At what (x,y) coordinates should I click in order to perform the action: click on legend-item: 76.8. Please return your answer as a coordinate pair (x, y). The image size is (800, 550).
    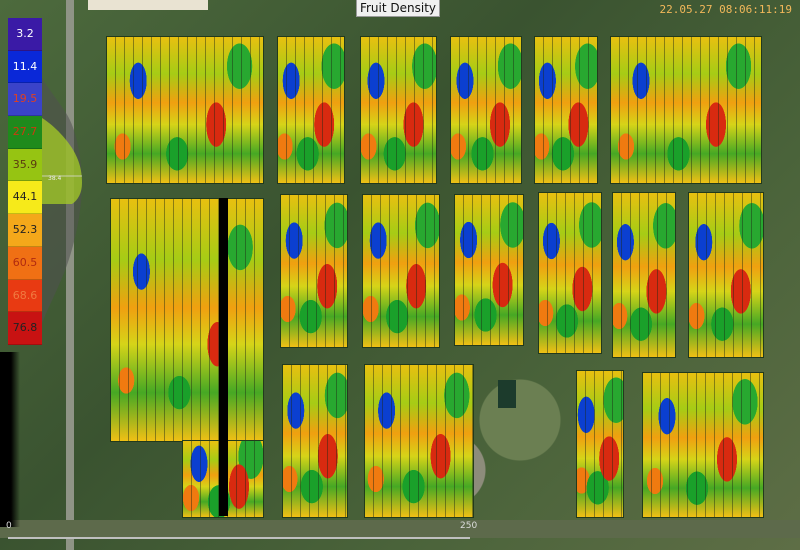
    Looking at the image, I should click on (25, 328).